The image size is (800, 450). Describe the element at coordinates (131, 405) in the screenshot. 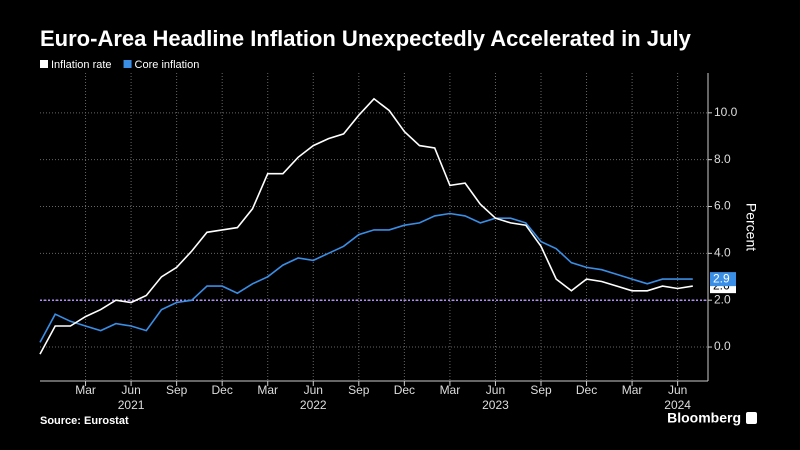

I see `x-year-label: 2021` at that location.